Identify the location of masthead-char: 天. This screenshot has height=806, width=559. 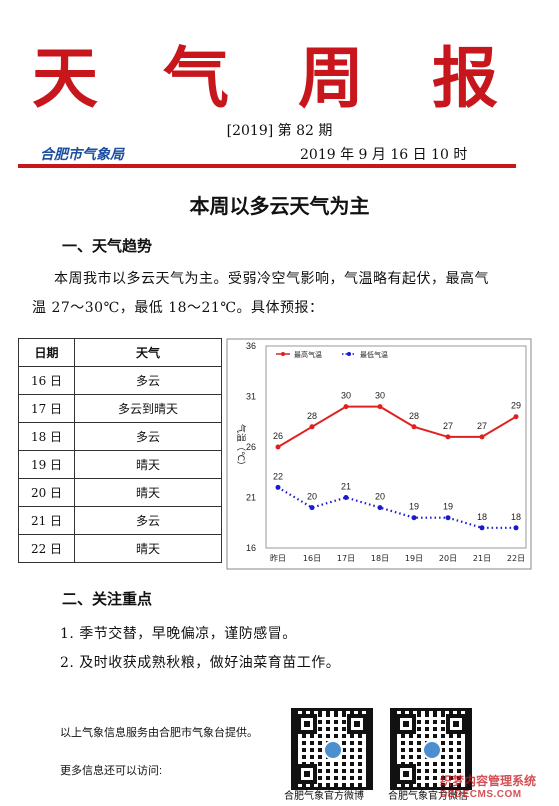
(65, 78).